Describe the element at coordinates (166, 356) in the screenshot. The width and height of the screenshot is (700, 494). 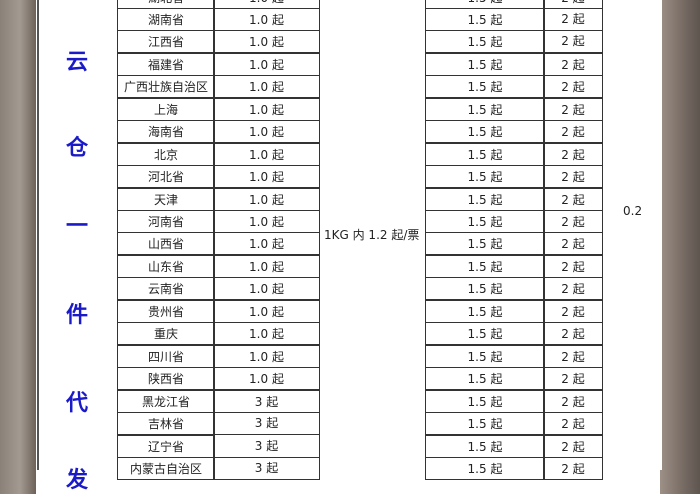
I see `table-cell-province: 四川省` at that location.